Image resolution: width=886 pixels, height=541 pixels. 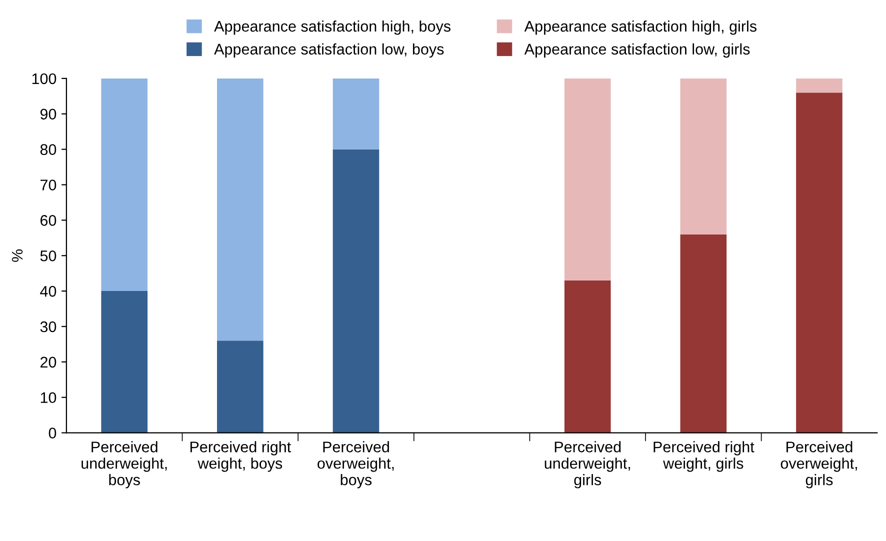 I want to click on x-tick-label: Perceived overweight, boys, so click(x=356, y=464).